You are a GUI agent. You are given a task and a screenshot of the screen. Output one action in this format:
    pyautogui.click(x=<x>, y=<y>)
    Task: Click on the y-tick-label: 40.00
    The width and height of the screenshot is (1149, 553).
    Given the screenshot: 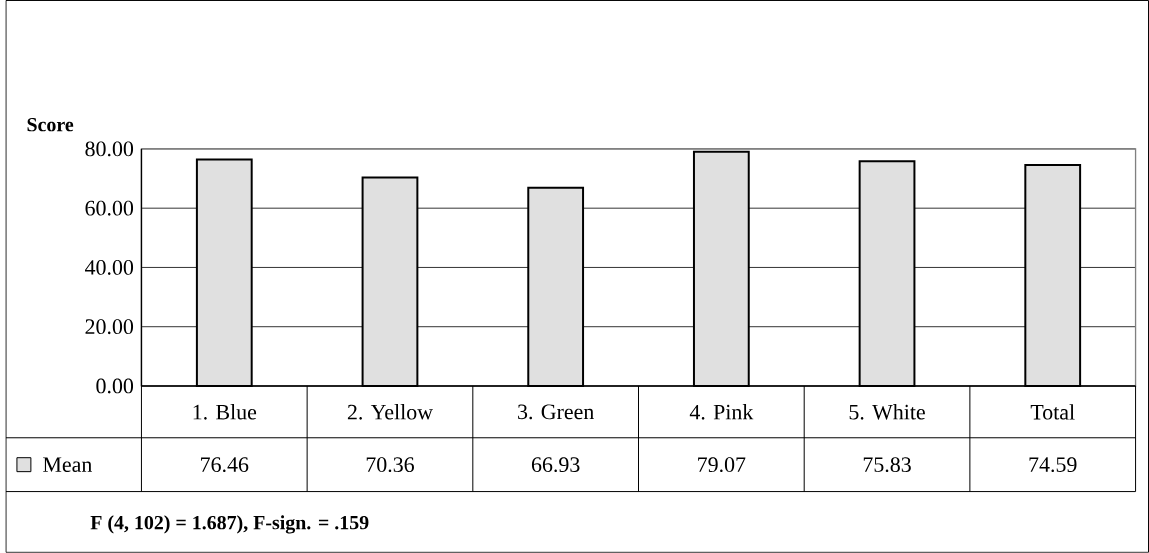 What is the action you would take?
    pyautogui.click(x=109, y=267)
    